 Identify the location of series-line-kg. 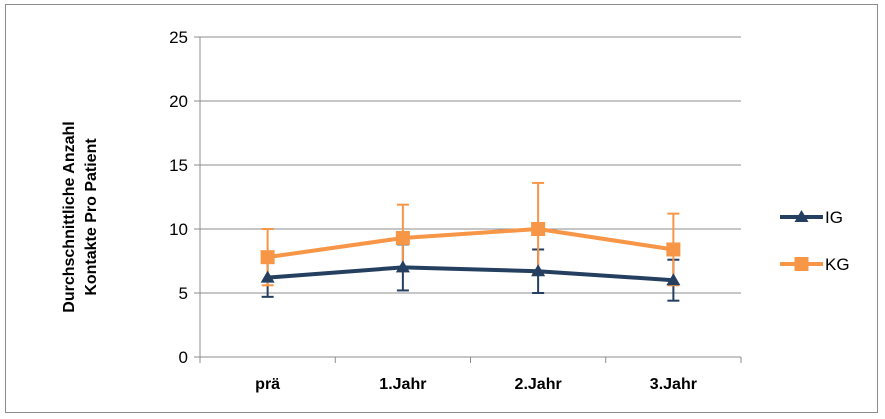
(470, 243).